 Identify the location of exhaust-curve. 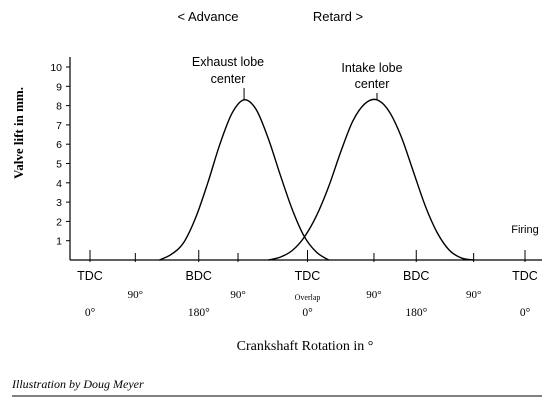
(244, 180).